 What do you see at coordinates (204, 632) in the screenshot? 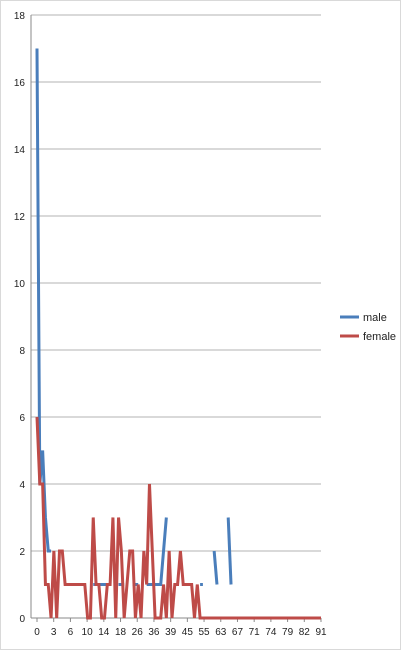
I see `x-tick-label: 55` at bounding box center [204, 632].